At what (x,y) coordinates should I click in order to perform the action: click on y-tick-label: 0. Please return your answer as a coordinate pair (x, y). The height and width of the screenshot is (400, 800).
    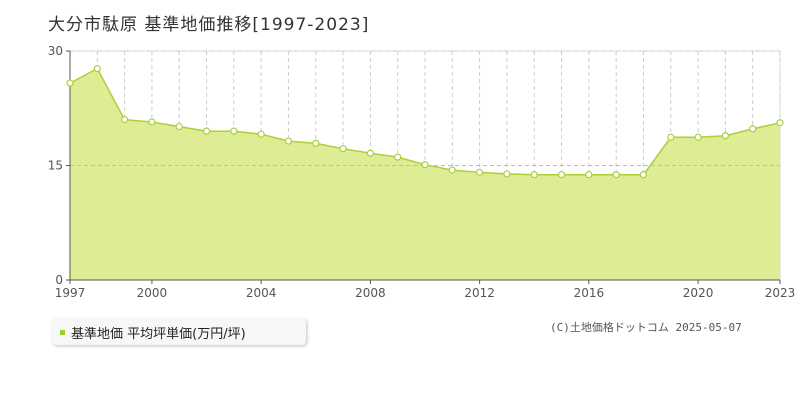
    Looking at the image, I should click on (59, 280).